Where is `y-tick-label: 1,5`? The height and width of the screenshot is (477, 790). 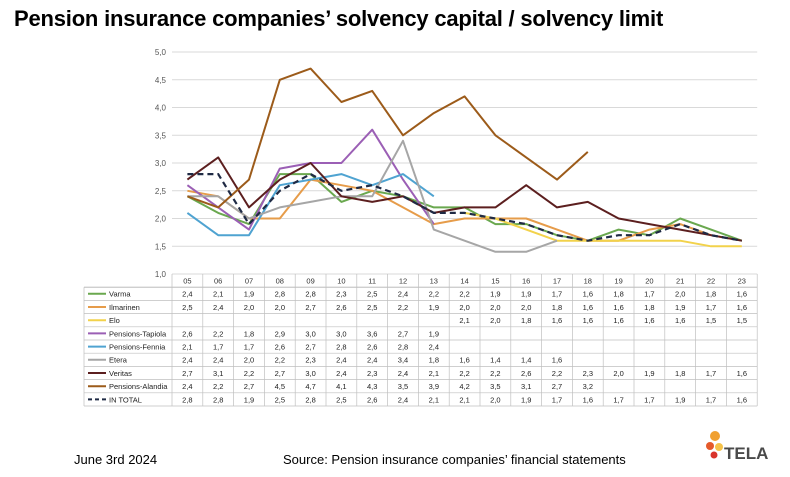 y-tick-label: 1,5 is located at coordinates (161, 246).